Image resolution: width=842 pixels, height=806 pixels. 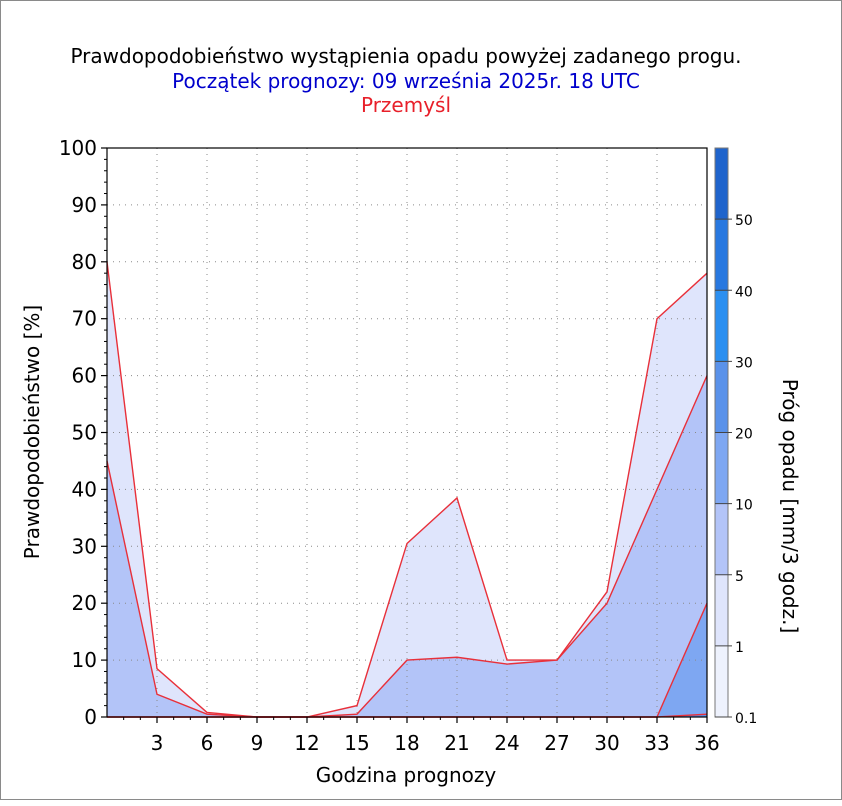 I want to click on y-tick-label: 50, so click(x=84, y=433).